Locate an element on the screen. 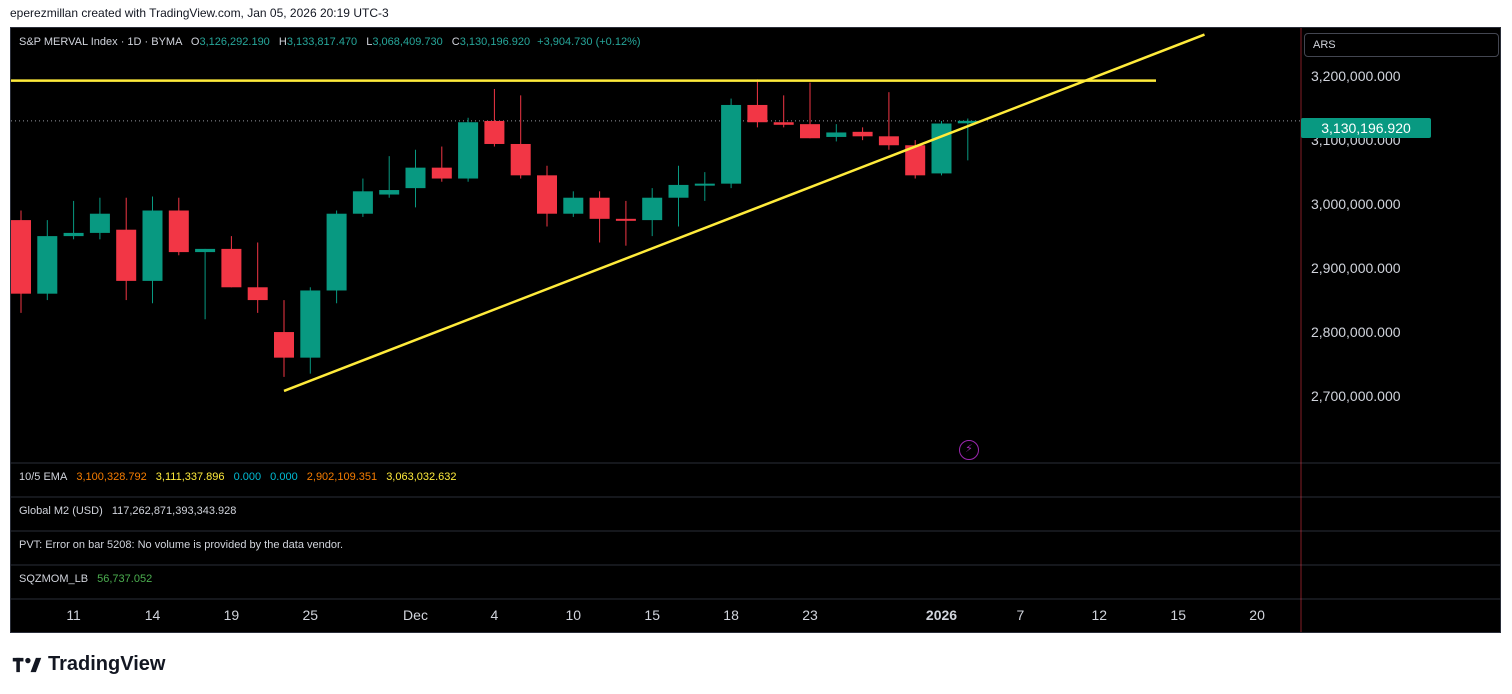 The height and width of the screenshot is (694, 1512). tradingview-logo: TradingView is located at coordinates (88, 664).